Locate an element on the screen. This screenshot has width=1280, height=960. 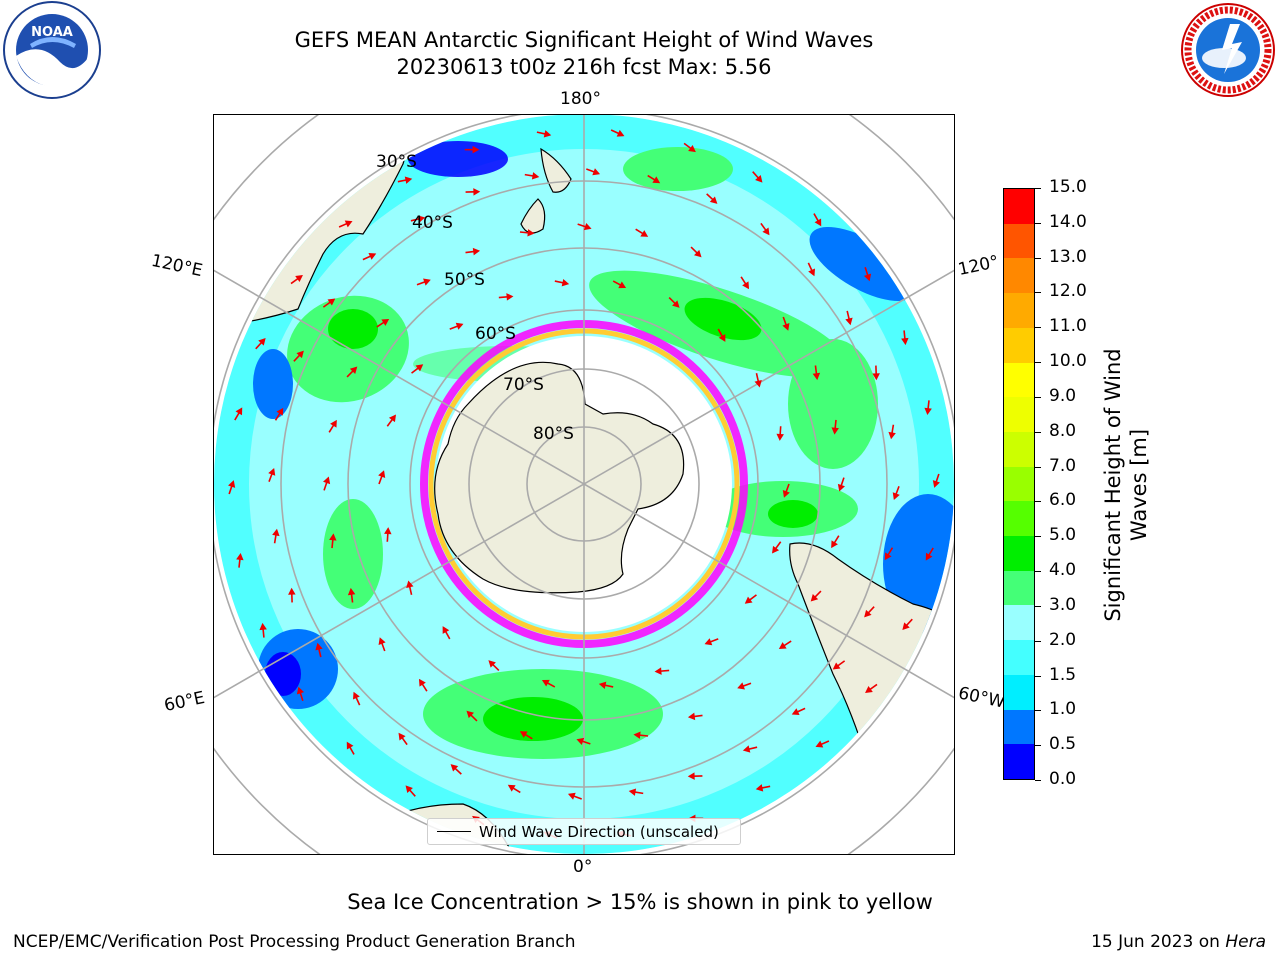
lat-label-40s: 40°S is located at coordinates (432, 223).